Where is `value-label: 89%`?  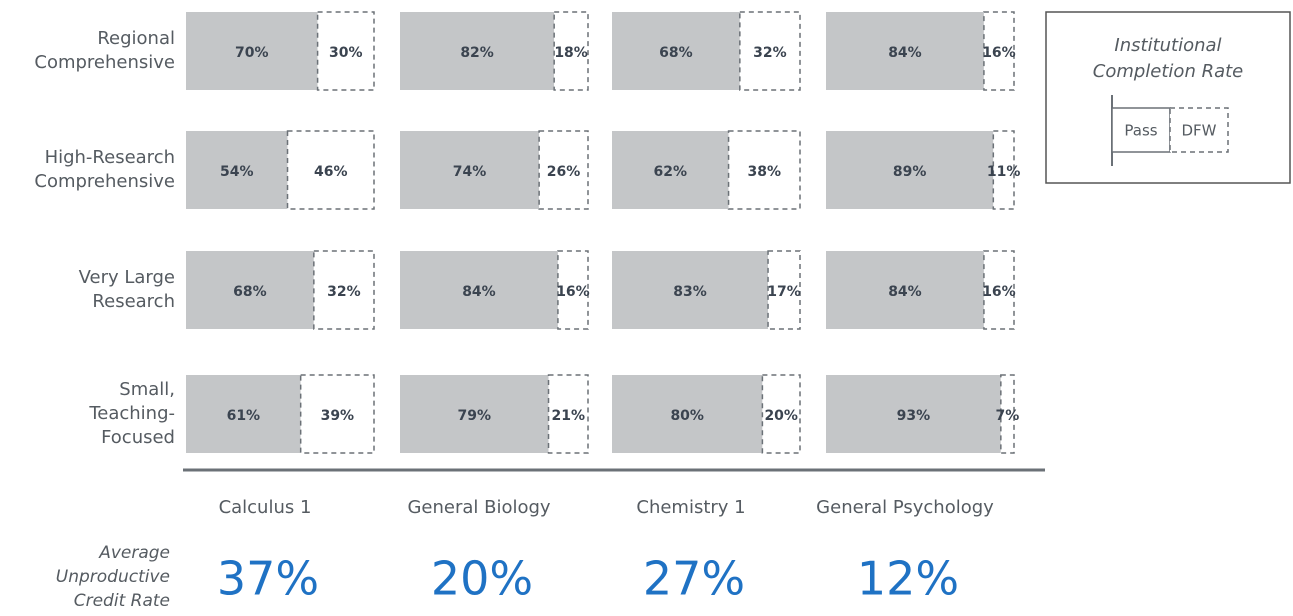 value-label: 89% is located at coordinates (910, 172).